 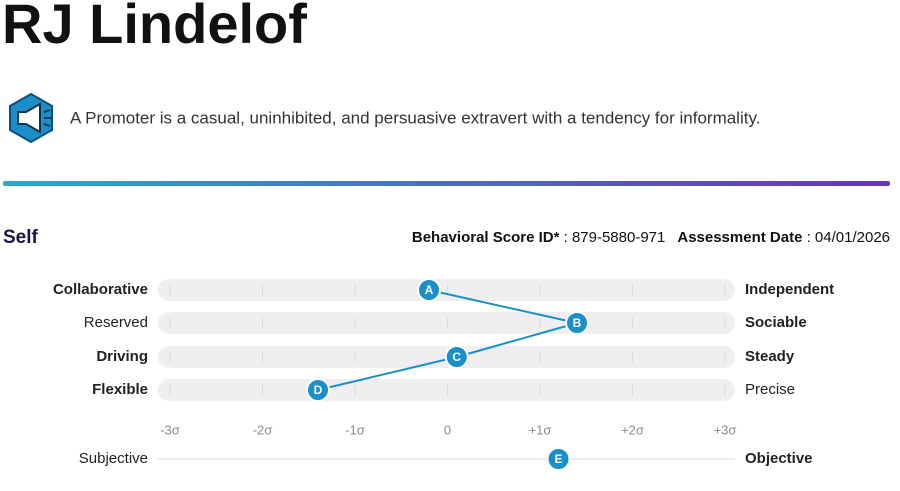 I want to click on x-tick-label: -3σ, so click(x=170, y=429).